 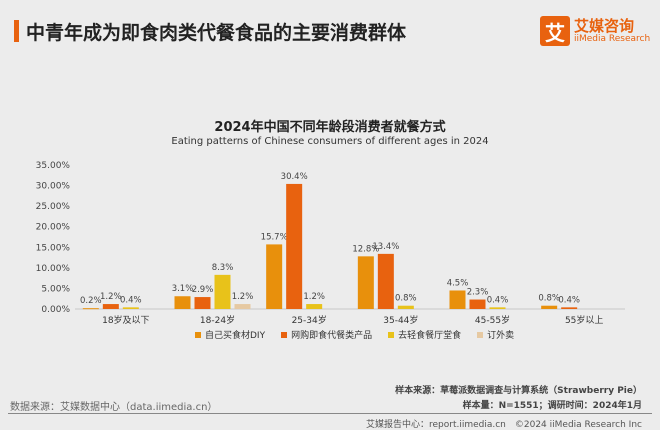 What do you see at coordinates (584, 320) in the screenshot?
I see `x-tick-label: 55岁以上` at bounding box center [584, 320].